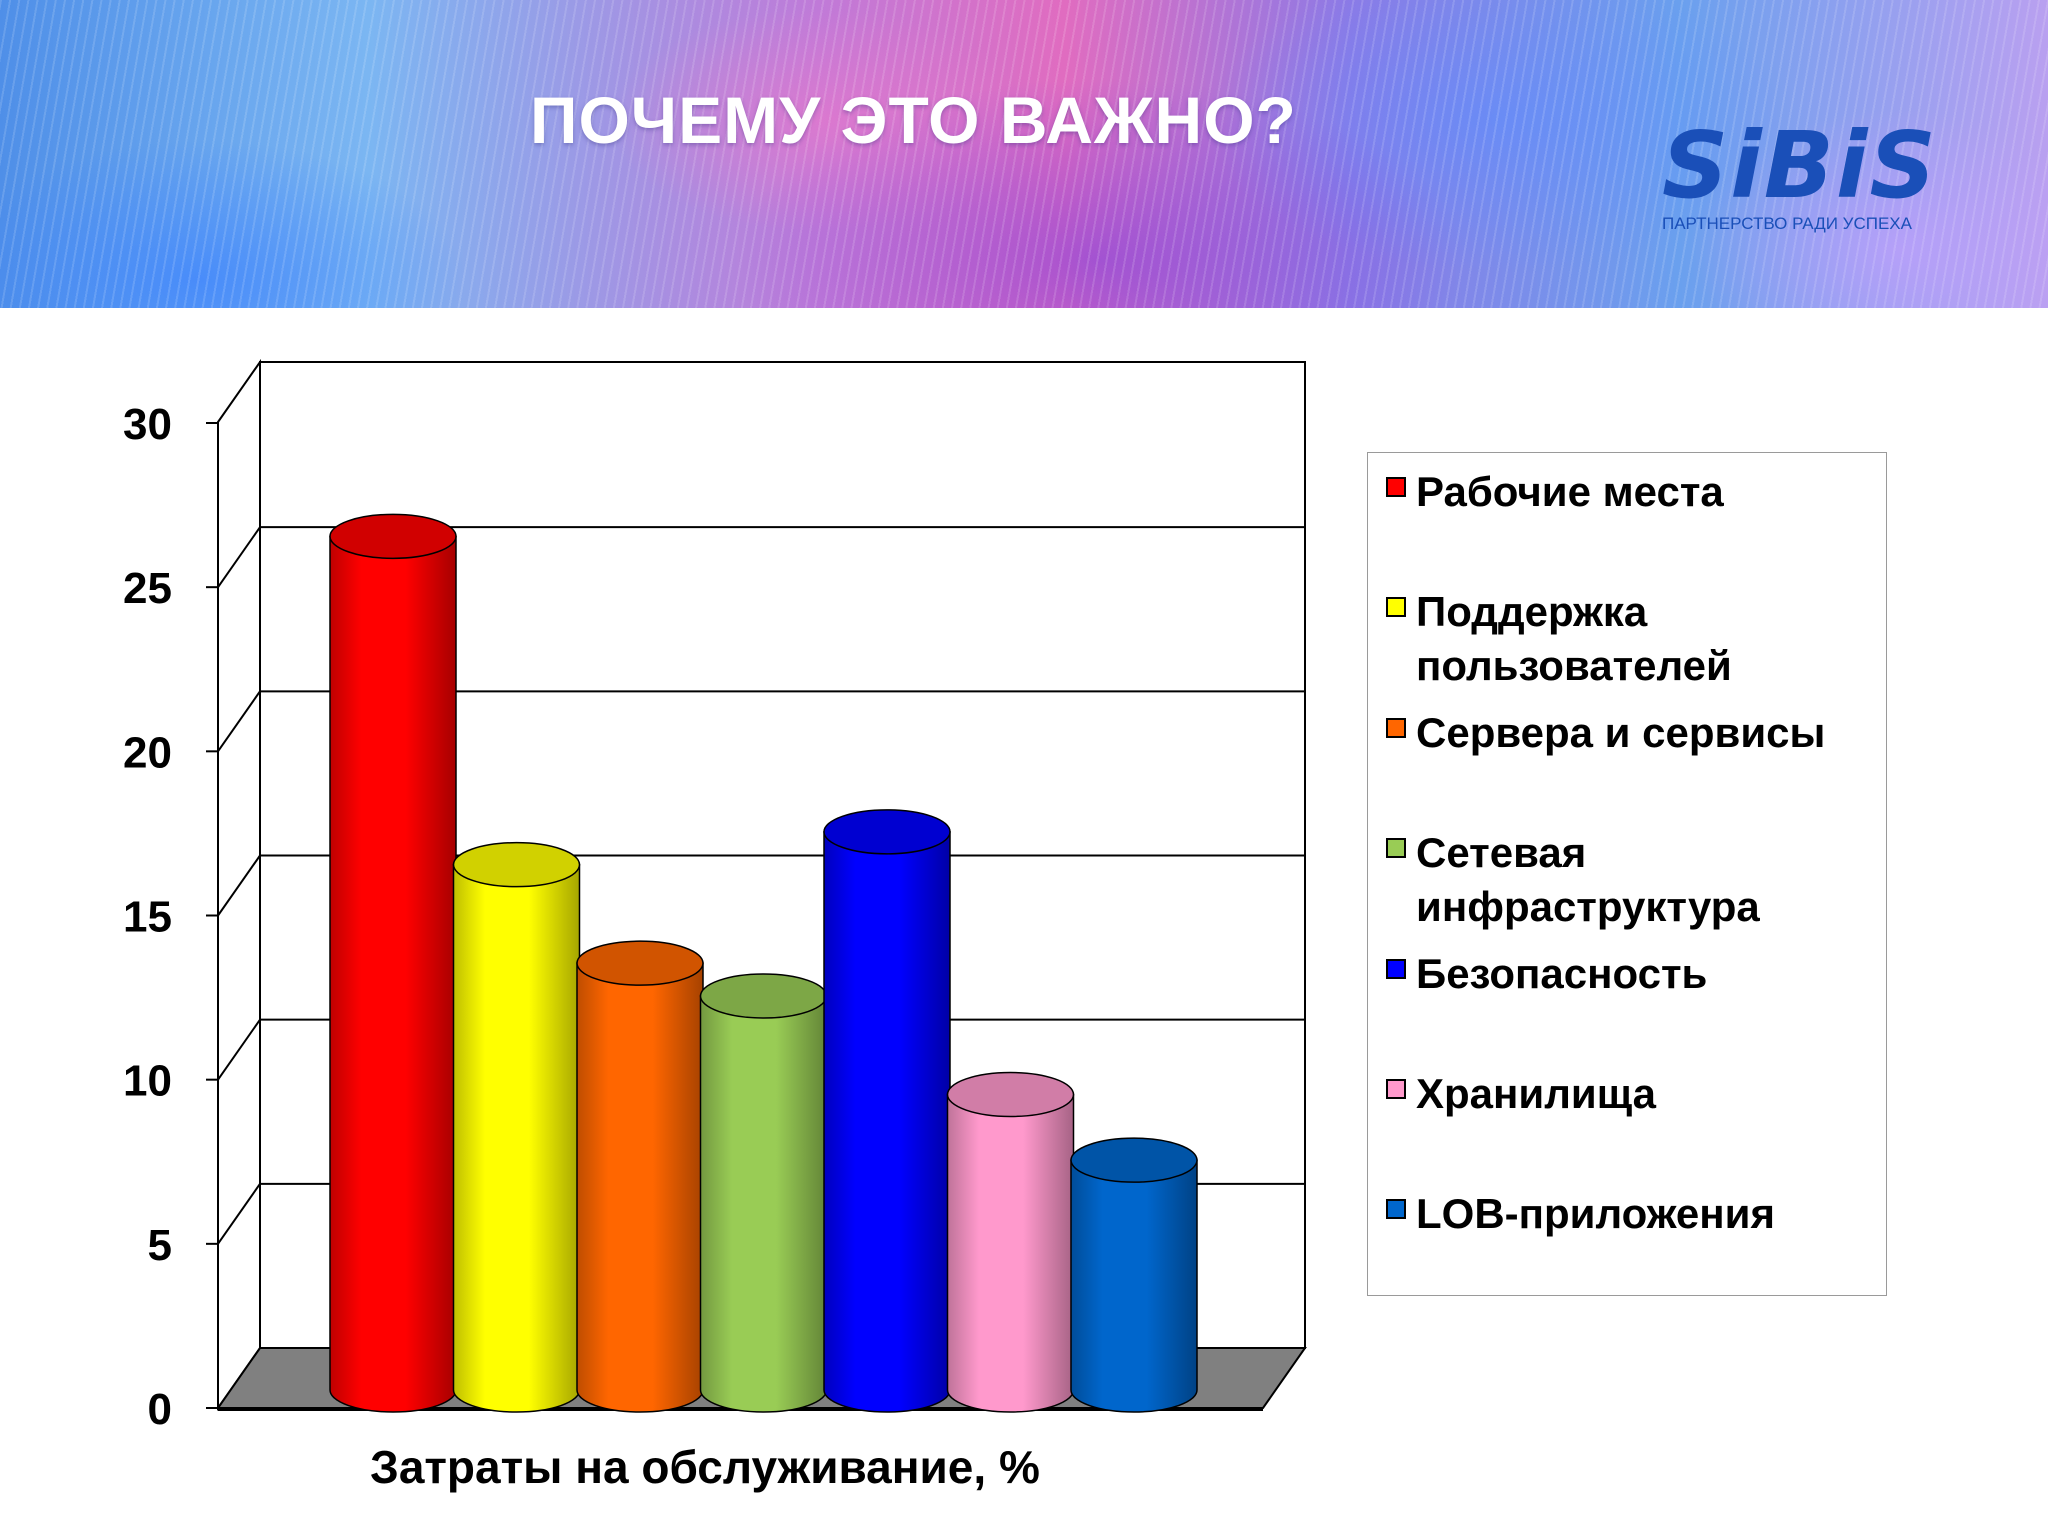  Describe the element at coordinates (1536, 1093) in the screenshot. I see `legend-label: Хранилища` at that location.